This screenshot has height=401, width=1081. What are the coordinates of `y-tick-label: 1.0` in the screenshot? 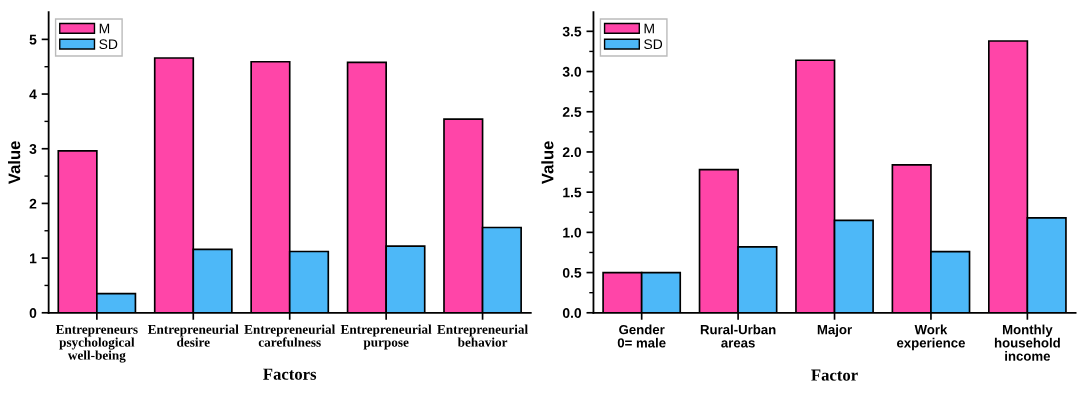 It's located at (572, 232).